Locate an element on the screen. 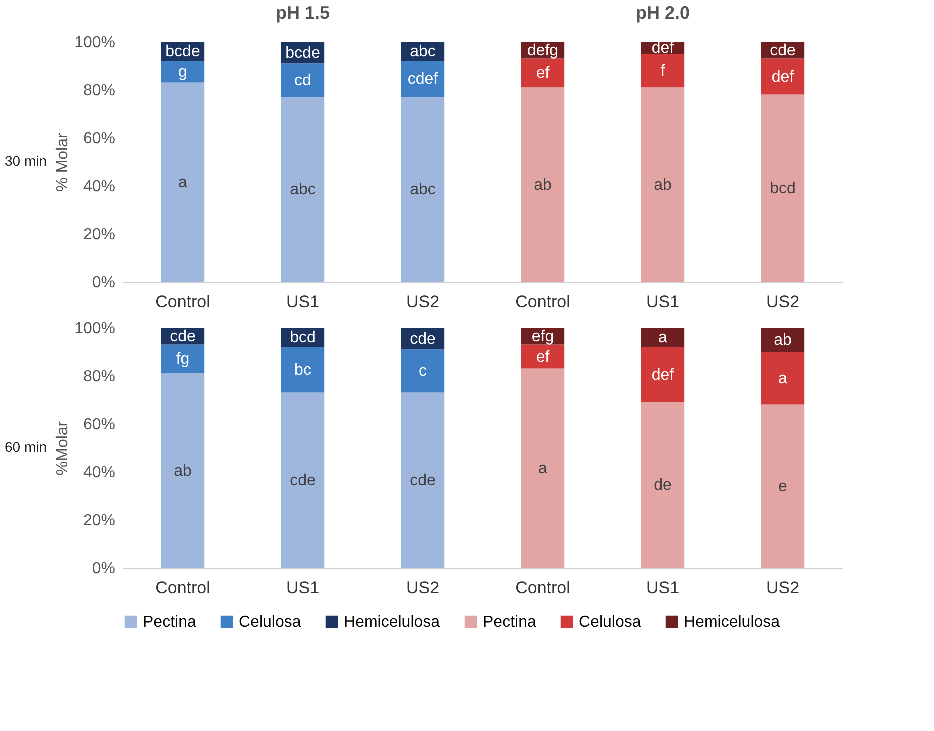 This screenshot has width=934, height=731. y-axis-title: % Molar is located at coordinates (63, 162).